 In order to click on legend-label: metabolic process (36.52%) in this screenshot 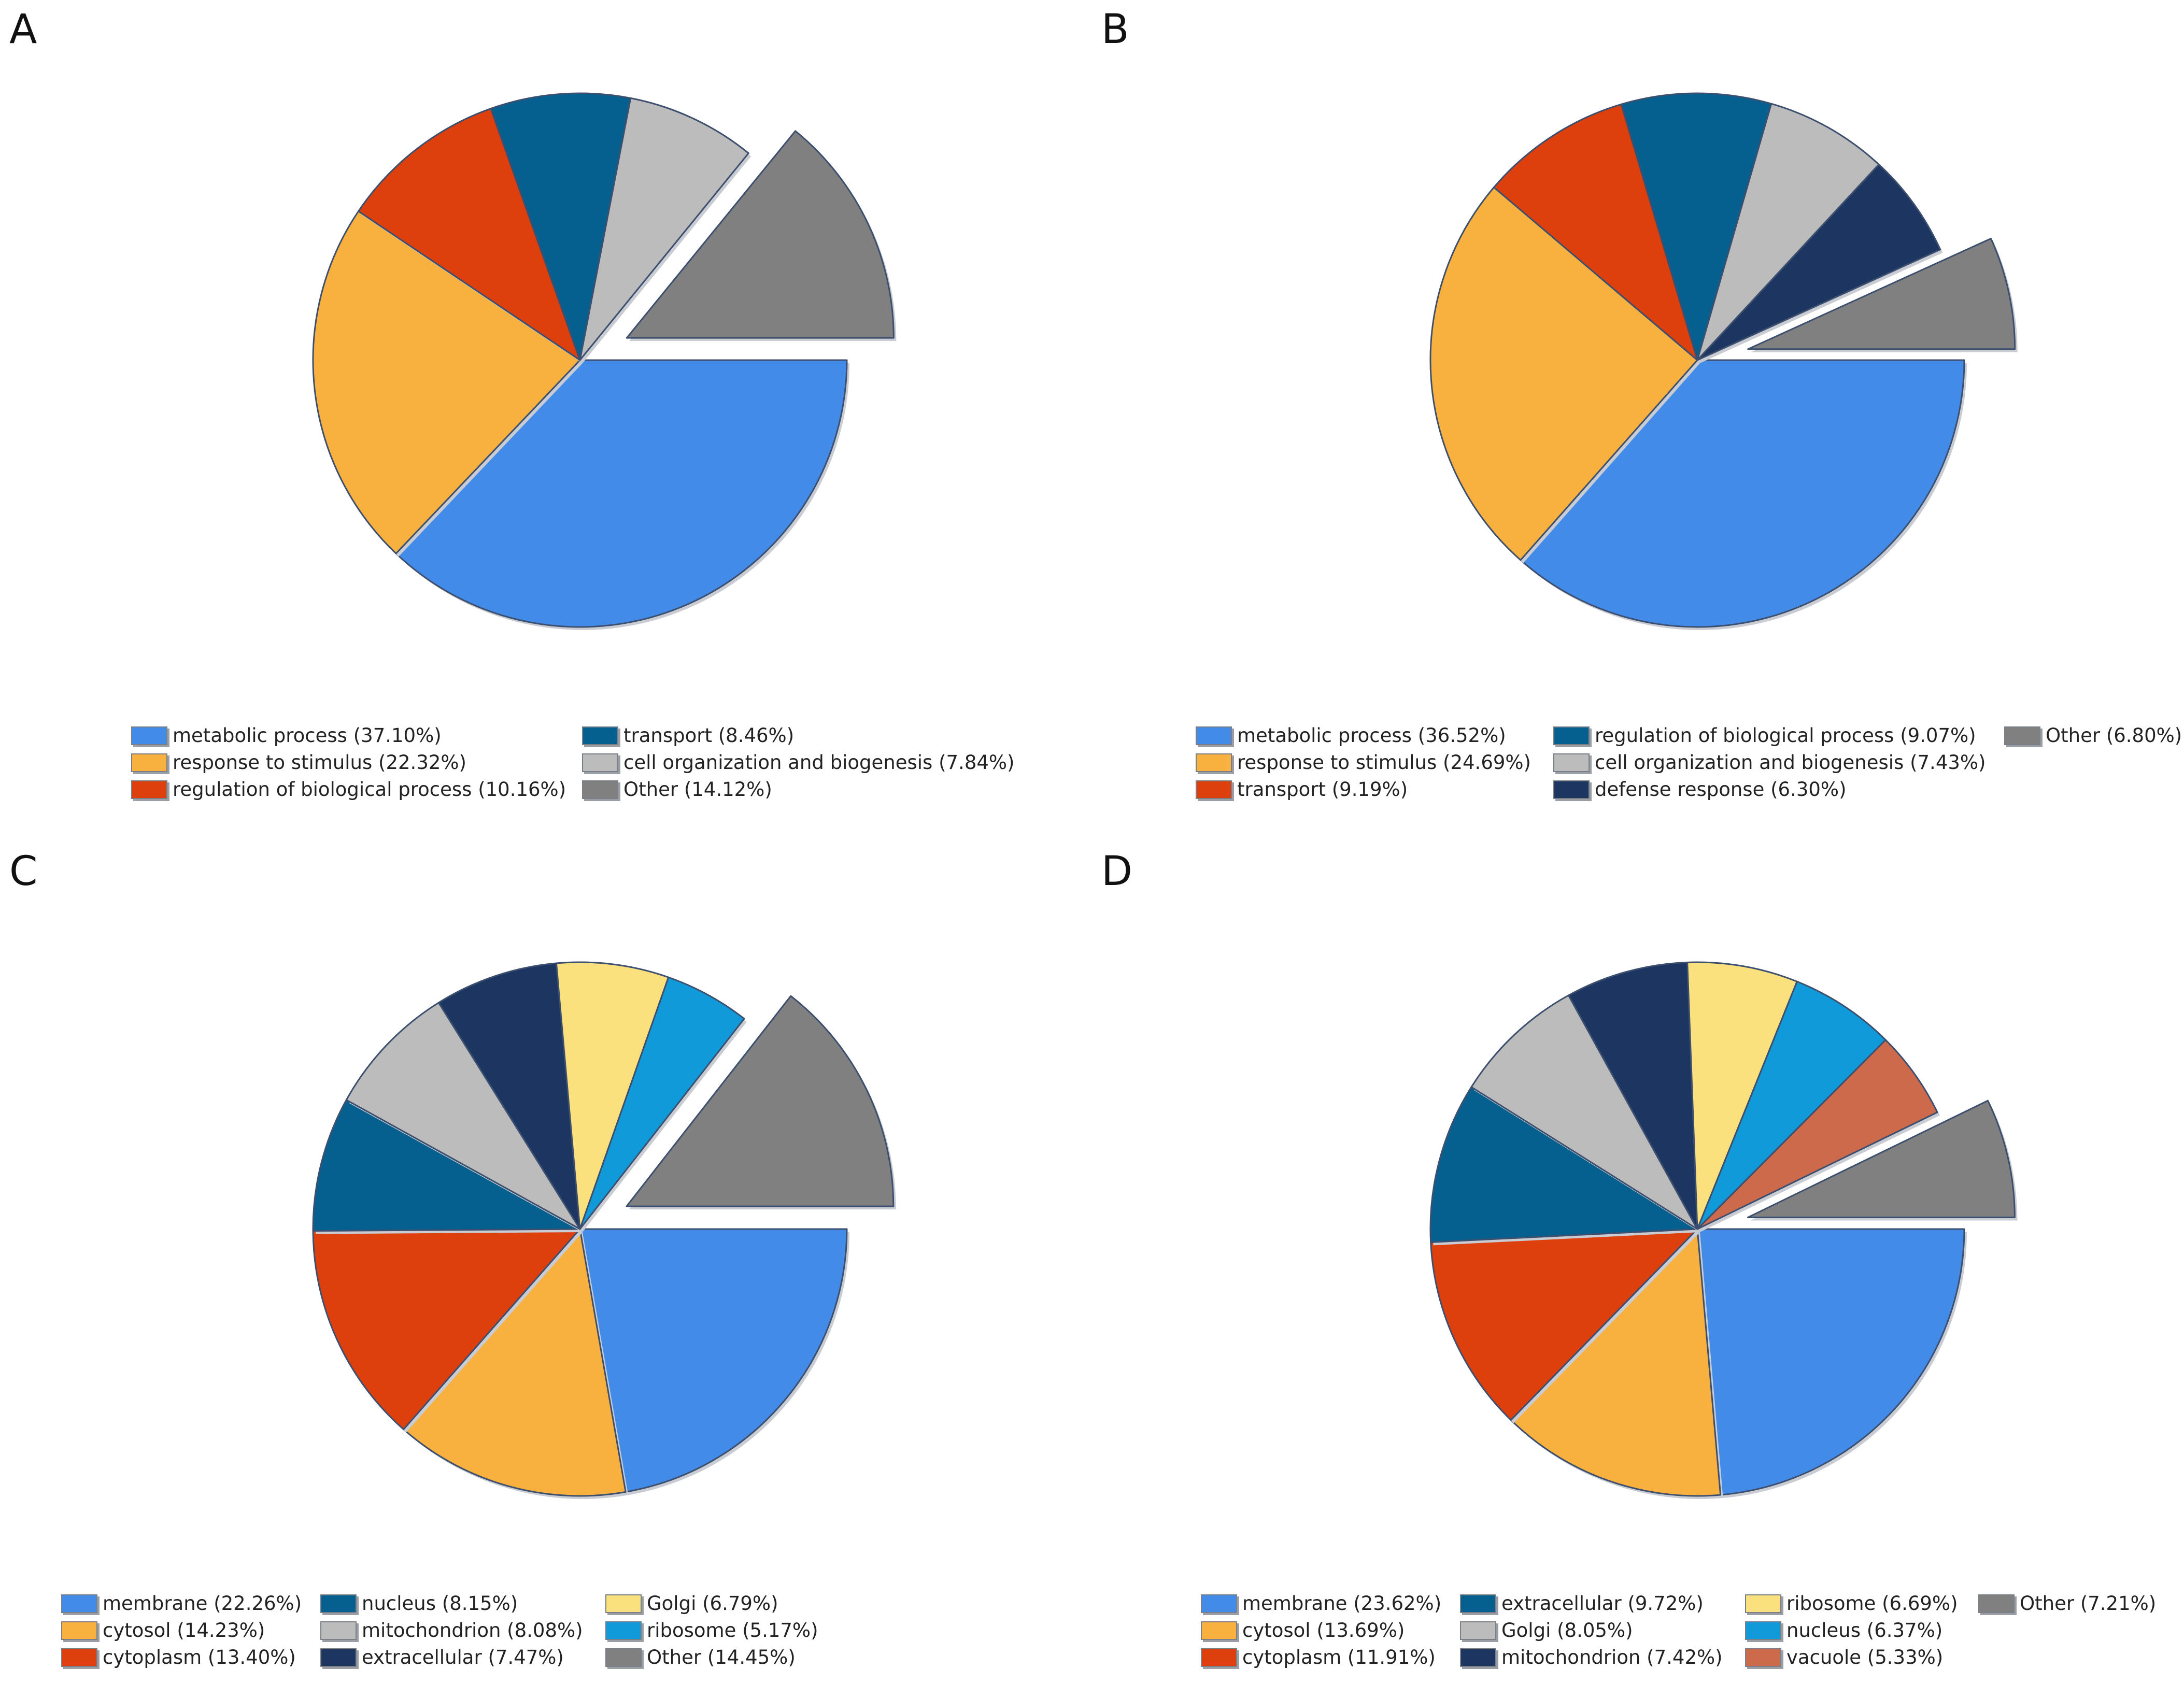, I will do `click(1371, 736)`.